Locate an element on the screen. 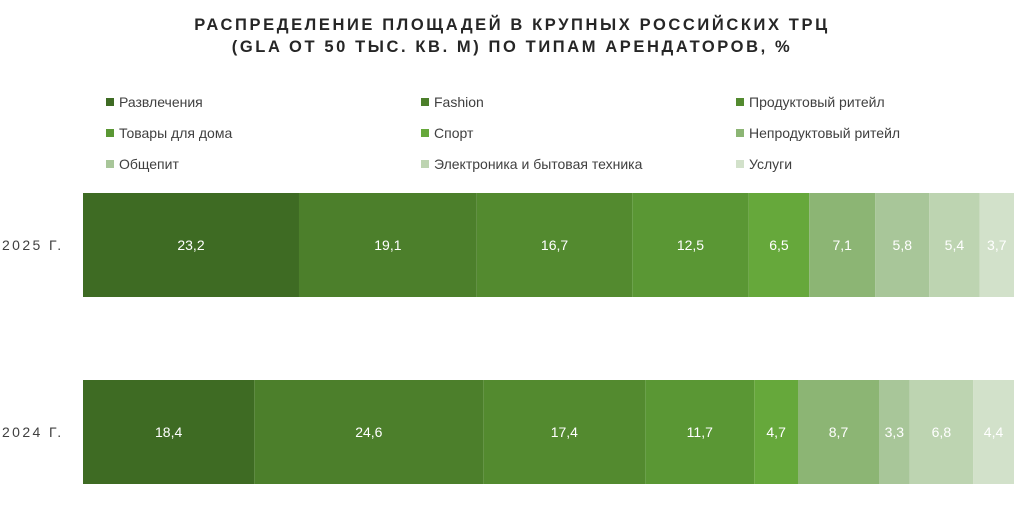 This screenshot has height=527, width=1024. data-label: 3,3 is located at coordinates (895, 432).